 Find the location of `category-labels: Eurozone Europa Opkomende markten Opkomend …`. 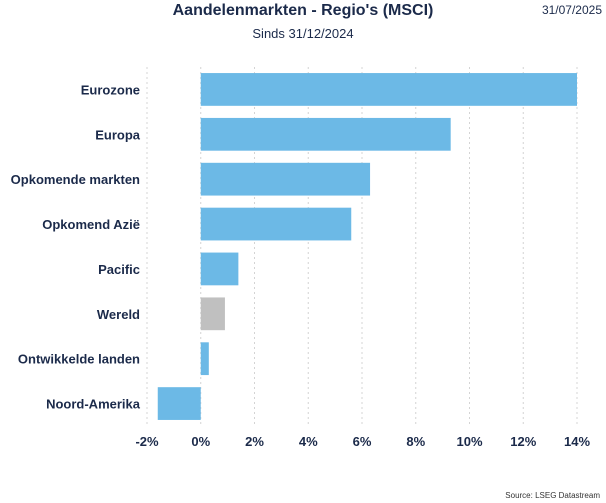

category-labels: Eurozone Europa Opkomende markten Opkomend … is located at coordinates (76, 246).